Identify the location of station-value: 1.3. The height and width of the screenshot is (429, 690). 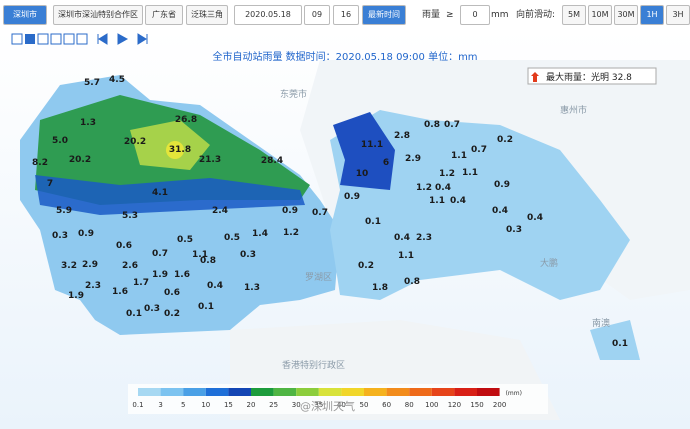
(88, 123).